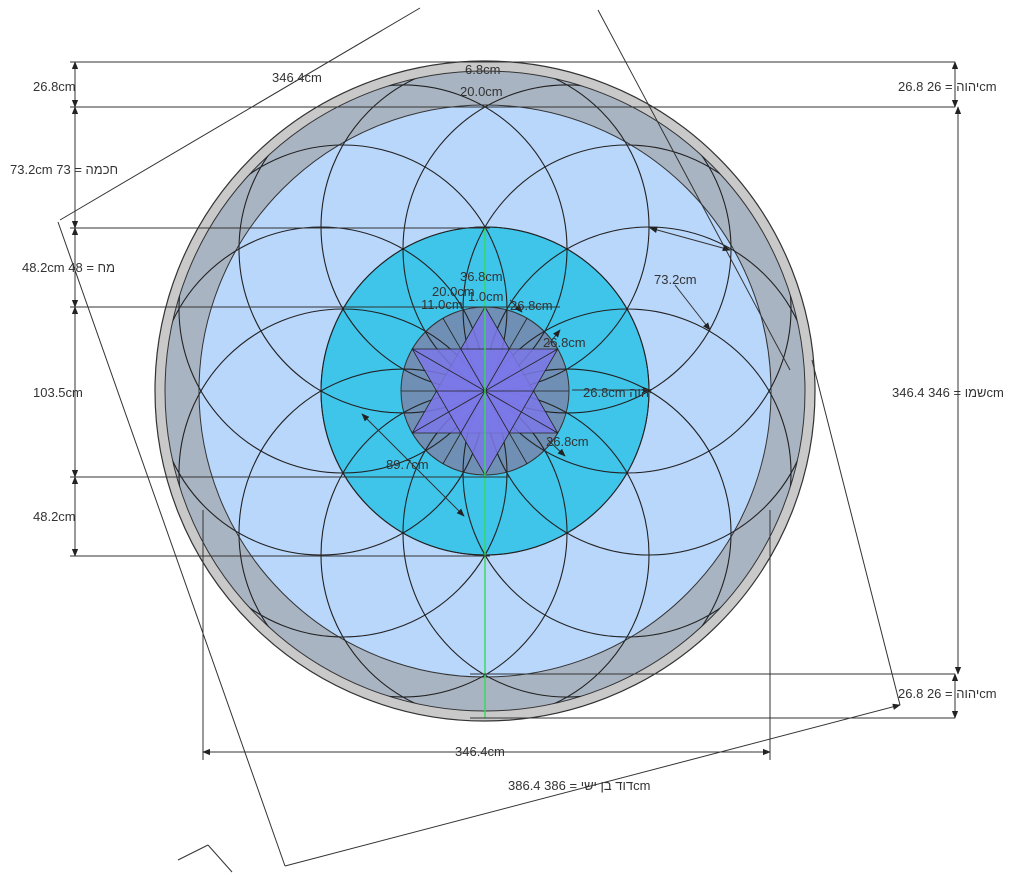 The width and height of the screenshot is (1022, 875). Describe the element at coordinates (297, 77) in the screenshot. I see `label-top-diag: 346.4cm` at that location.